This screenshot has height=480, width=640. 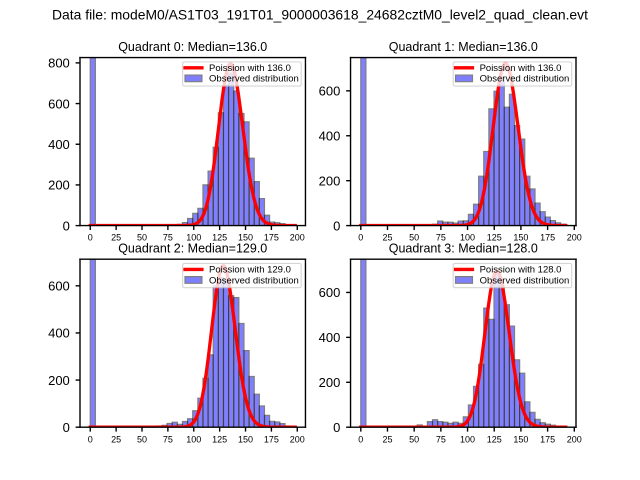 I want to click on svg-text: Quadrant 0: Median=136.0, so click(x=192, y=47).